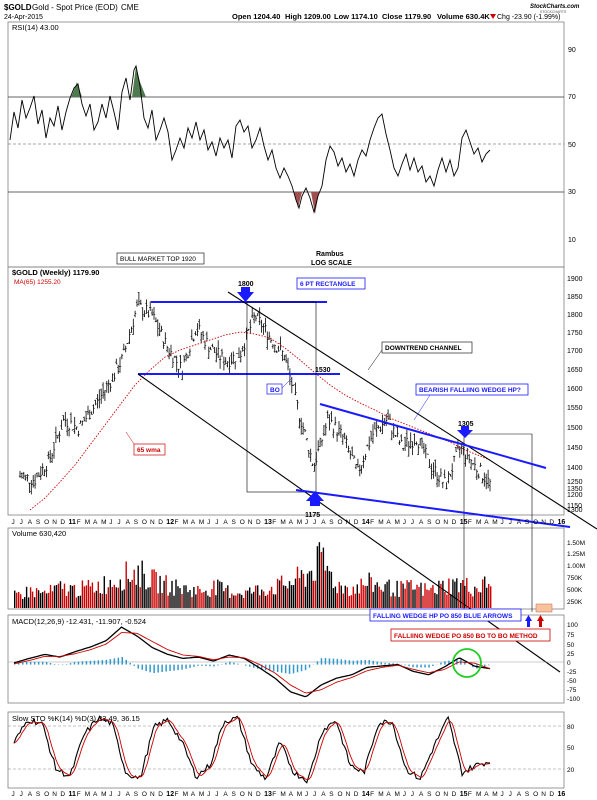 The image size is (597, 800). Describe the element at coordinates (575, 370) in the screenshot. I see `price-tick-label: 1650` at that location.